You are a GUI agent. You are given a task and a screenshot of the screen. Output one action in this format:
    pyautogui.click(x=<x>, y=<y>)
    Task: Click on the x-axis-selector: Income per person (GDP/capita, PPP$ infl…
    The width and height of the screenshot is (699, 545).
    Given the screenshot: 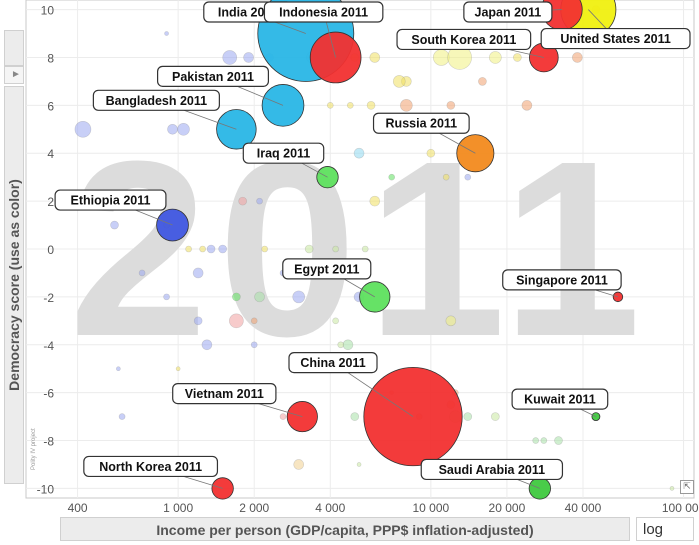 What is the action you would take?
    pyautogui.click(x=345, y=529)
    